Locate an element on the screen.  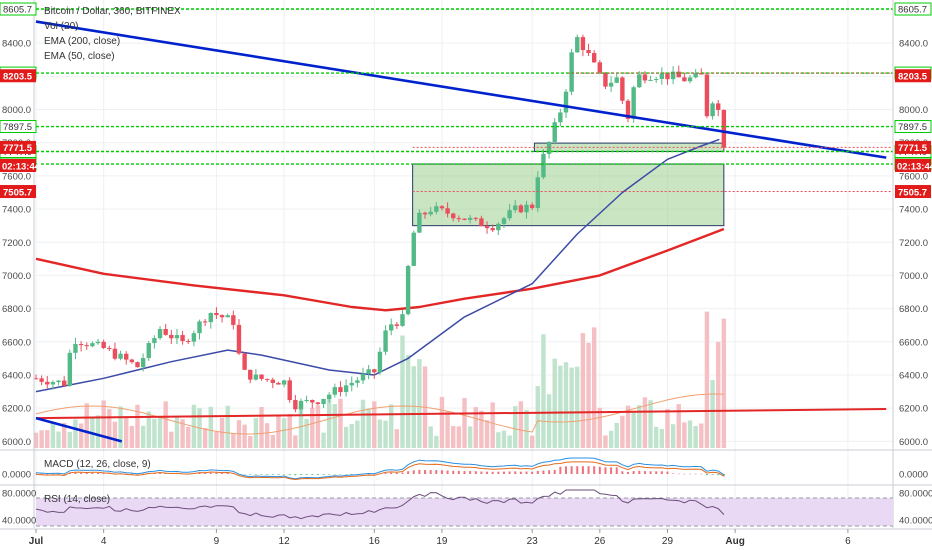
x-tick-label: Jul is located at coordinates (36, 541).